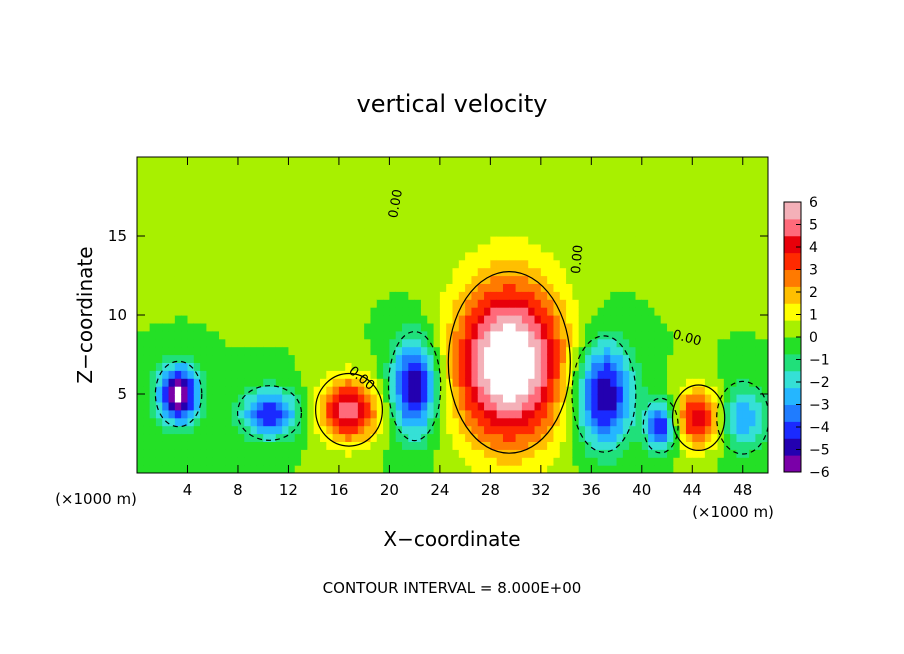  Describe the element at coordinates (641, 490) in the screenshot. I see `x-tick-label: 40` at that location.